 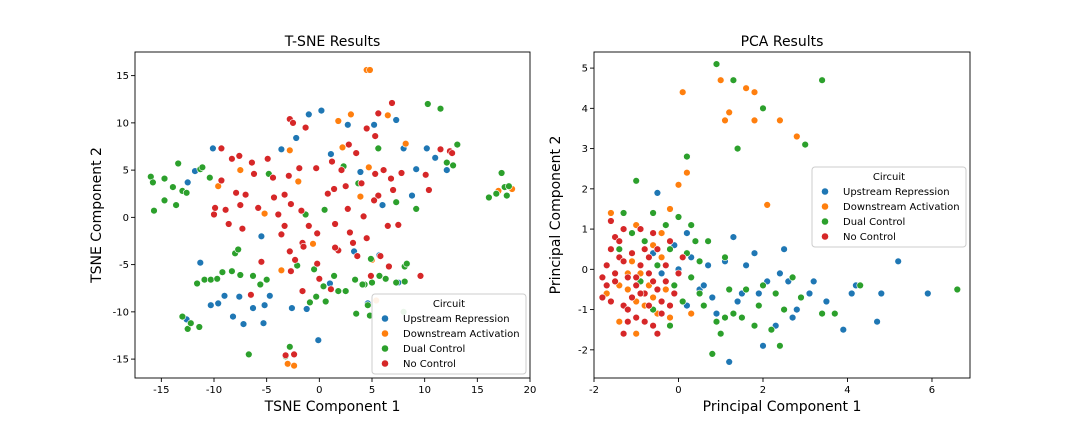 I want to click on y-tick-label: 15, so click(x=122, y=76).